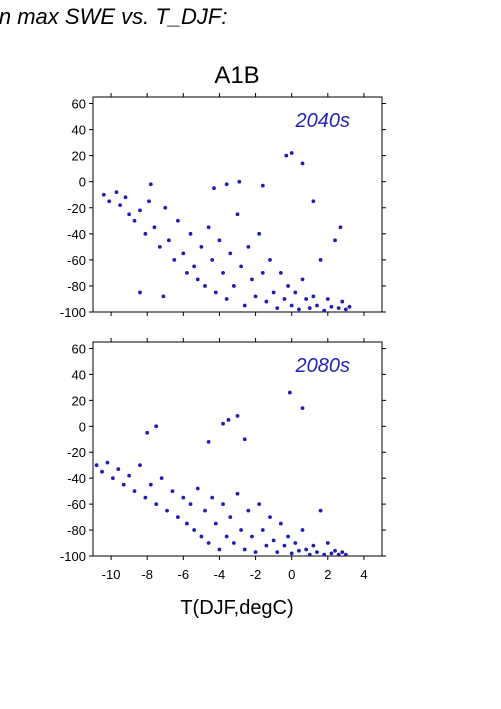 The height and width of the screenshot is (709, 501). What do you see at coordinates (76, 478) in the screenshot?
I see `y-tick-label: -40` at bounding box center [76, 478].